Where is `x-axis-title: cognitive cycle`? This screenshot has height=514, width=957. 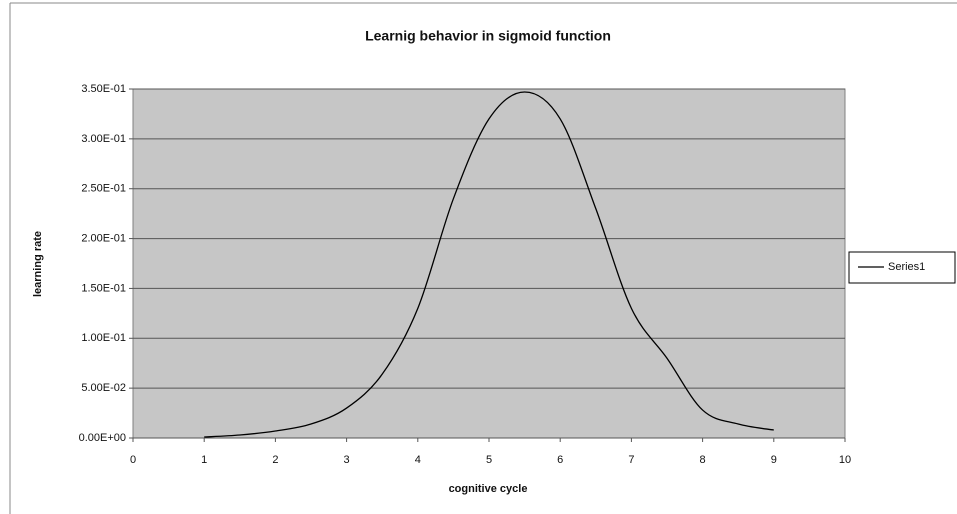 x-axis-title: cognitive cycle is located at coordinates (488, 489).